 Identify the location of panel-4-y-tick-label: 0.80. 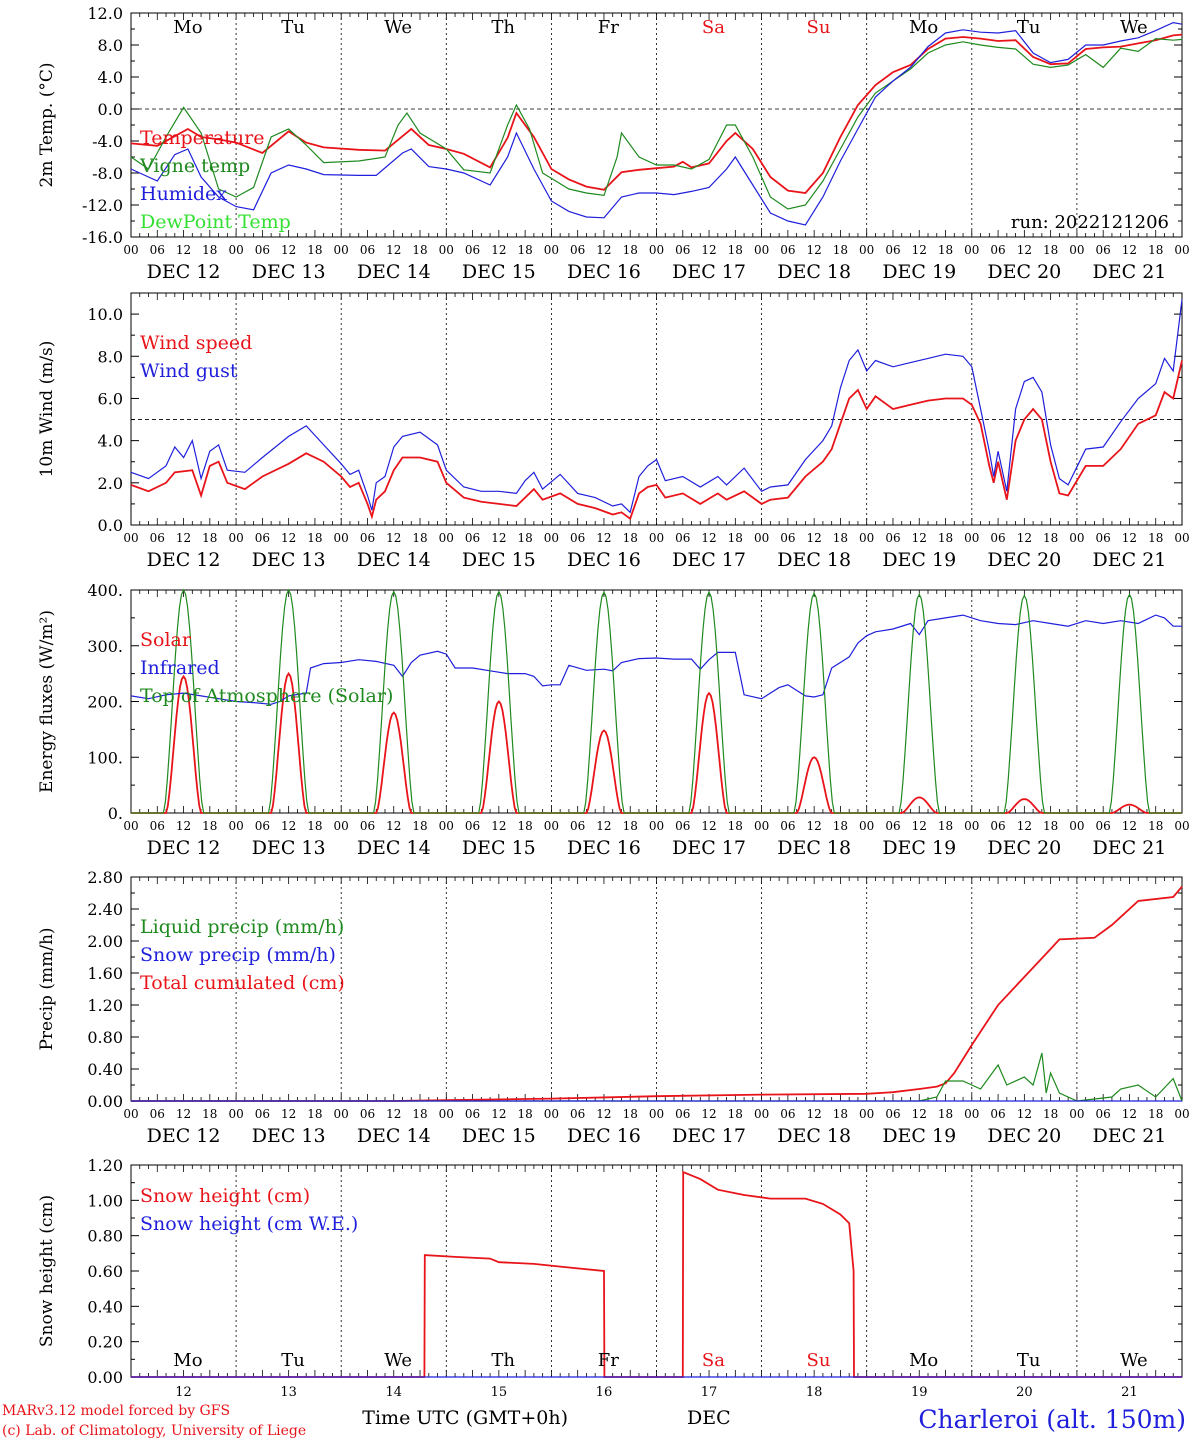
(105, 1037).